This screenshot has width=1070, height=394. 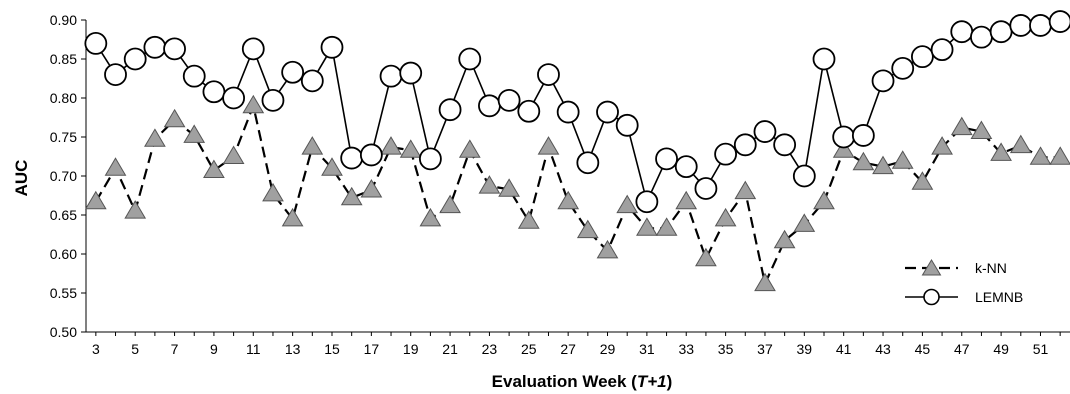 What do you see at coordinates (964, 282) in the screenshot?
I see `legend: k-NN LEMNB` at bounding box center [964, 282].